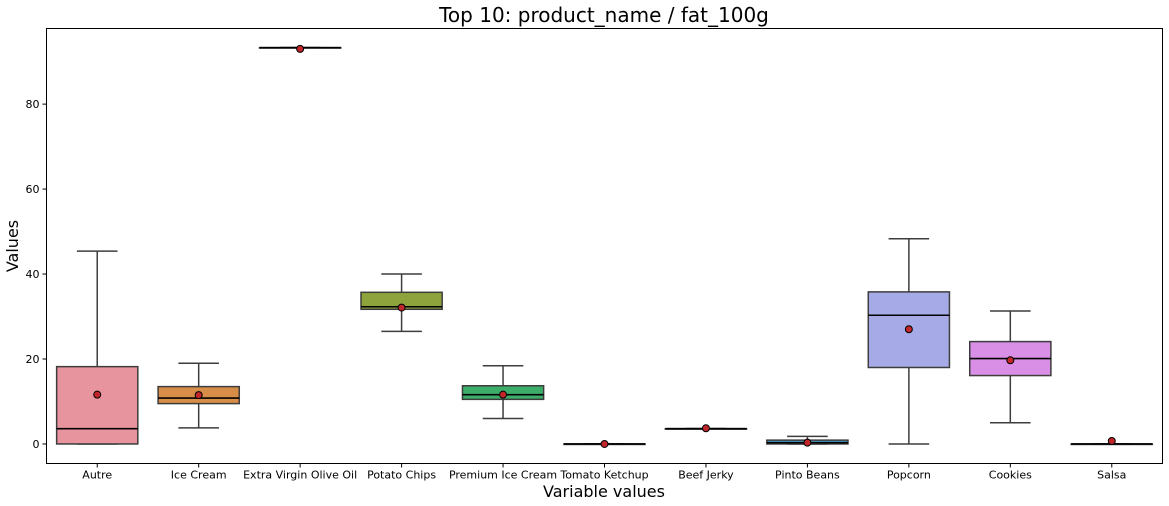 The height and width of the screenshot is (506, 1169). What do you see at coordinates (603, 475) in the screenshot?
I see `x-tick-label: Tomato Ketchup` at bounding box center [603, 475].